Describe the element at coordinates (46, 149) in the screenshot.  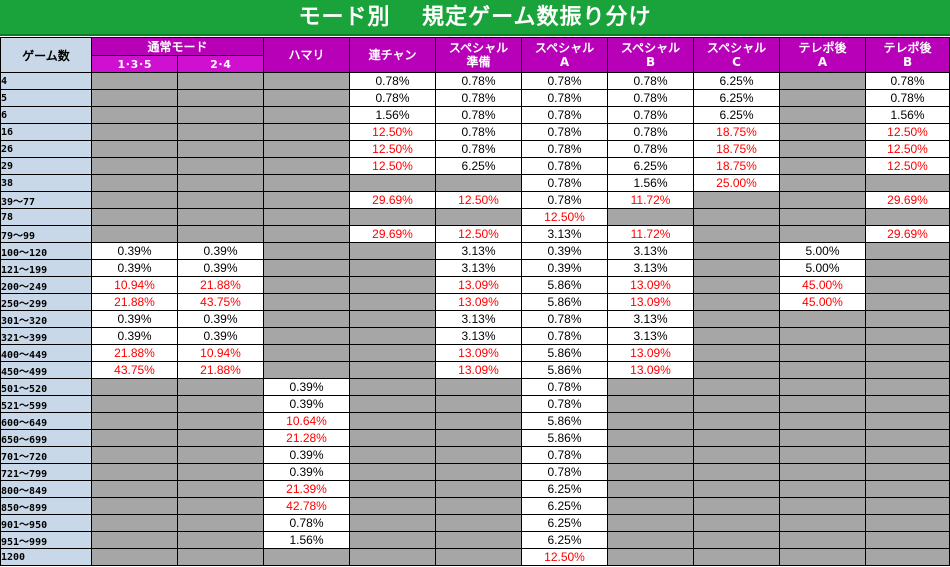
I see `row-label: 26` at that location.